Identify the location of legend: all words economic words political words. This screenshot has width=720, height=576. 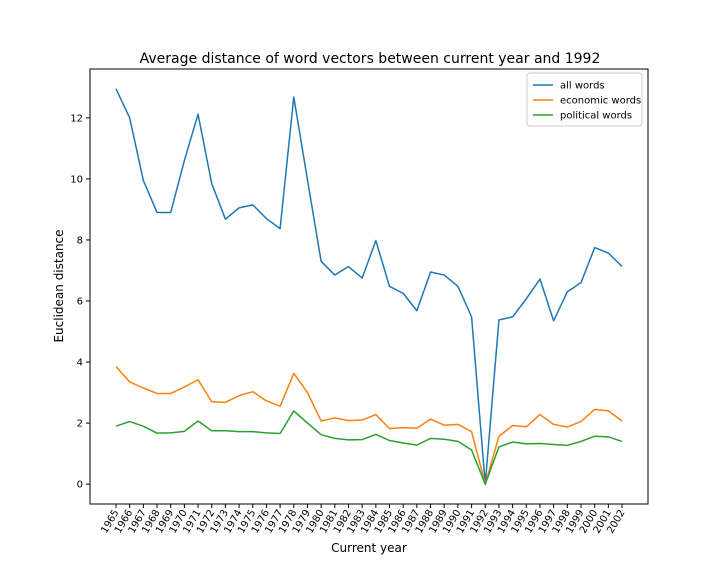
(584, 99).